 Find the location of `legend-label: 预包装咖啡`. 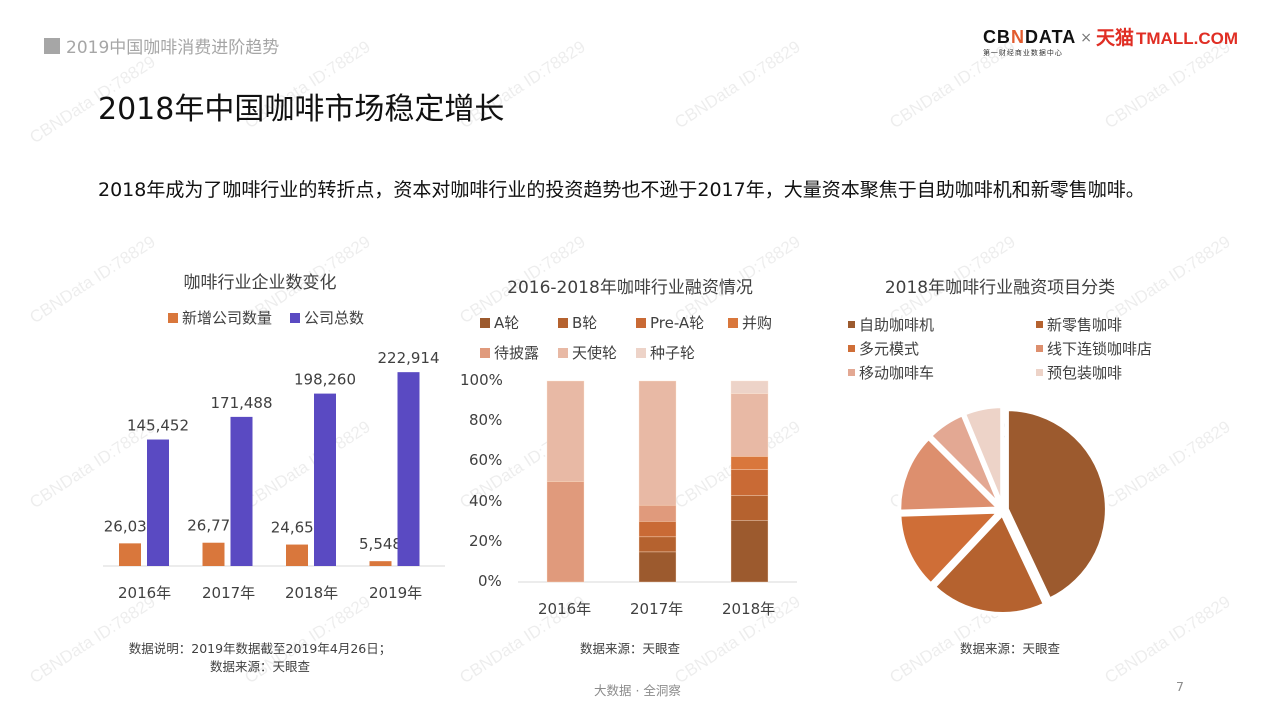

legend-label: 预包装咖啡 is located at coordinates (1085, 373).